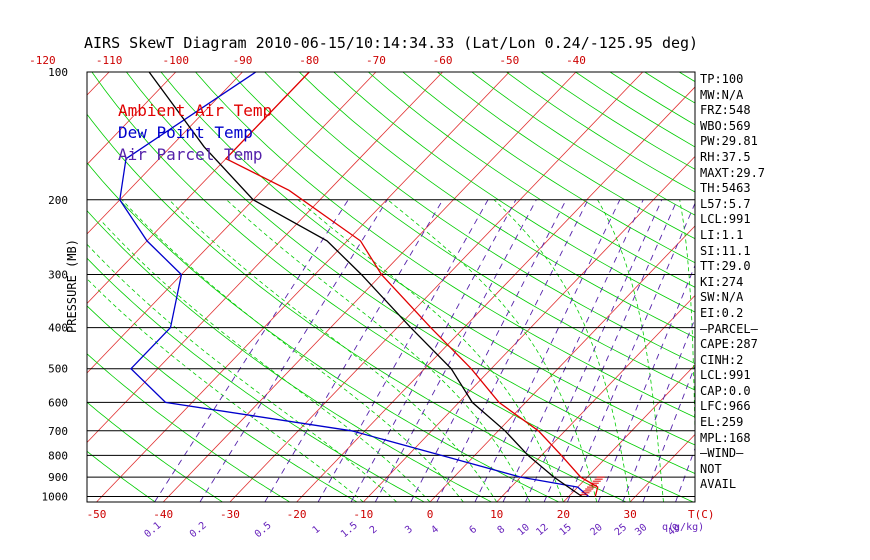 This screenshot has height=560, width=870. I want to click on bottom-temperature-tick-label: 30, so click(629, 514).